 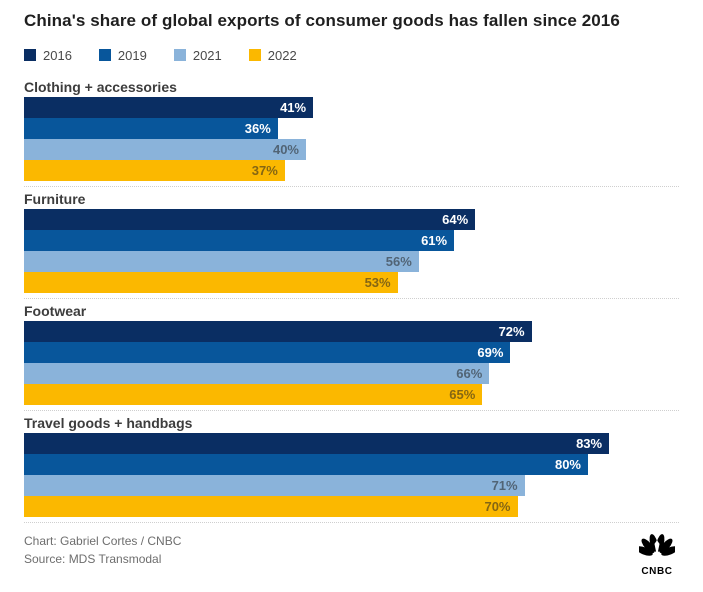 What do you see at coordinates (221, 261) in the screenshot?
I see `bar: 56%` at bounding box center [221, 261].